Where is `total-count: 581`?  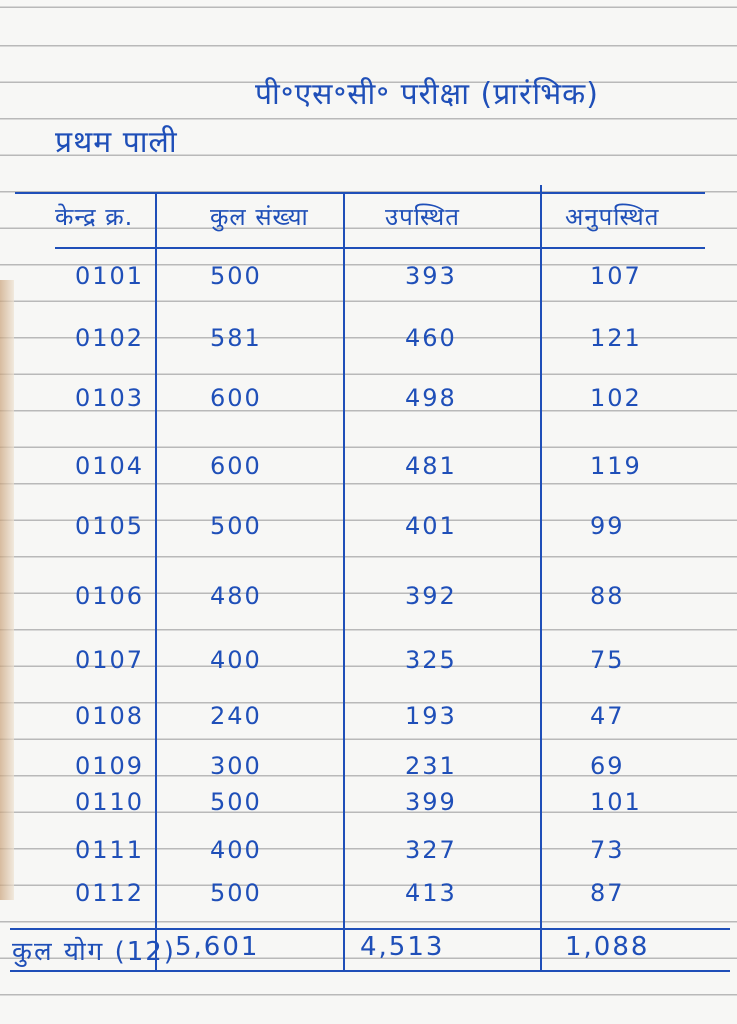
total-count: 581 is located at coordinates (236, 338).